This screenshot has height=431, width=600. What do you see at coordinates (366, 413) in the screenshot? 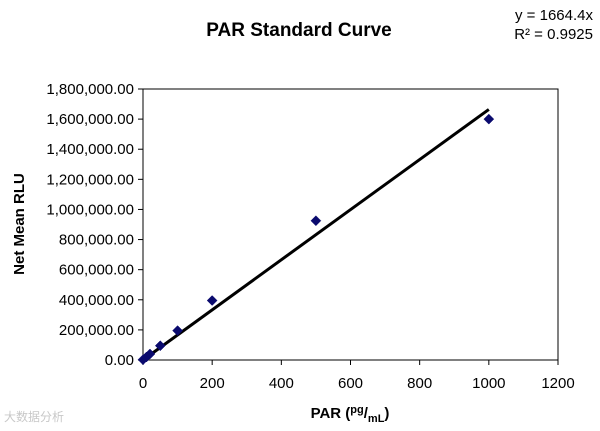
I see `x-axis-unit-slash: /` at bounding box center [366, 413].